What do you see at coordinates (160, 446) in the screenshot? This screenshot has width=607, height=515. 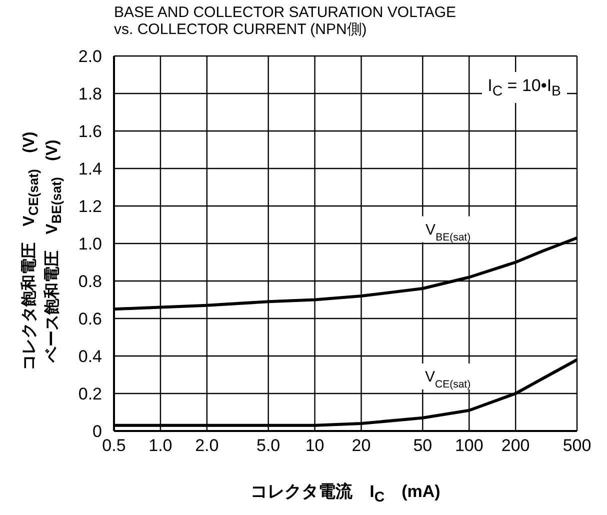 I see `x-tick-label: 1.0` at bounding box center [160, 446].